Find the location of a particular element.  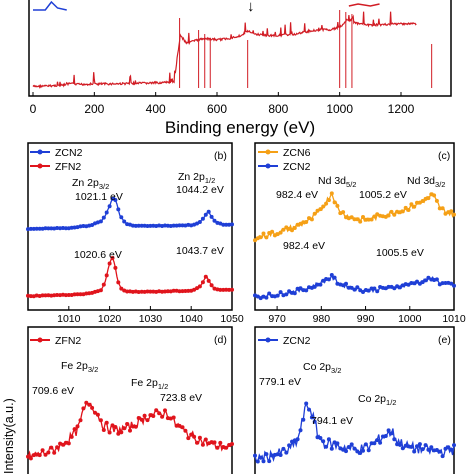

x-tick-label: 1010 is located at coordinates (69, 319).